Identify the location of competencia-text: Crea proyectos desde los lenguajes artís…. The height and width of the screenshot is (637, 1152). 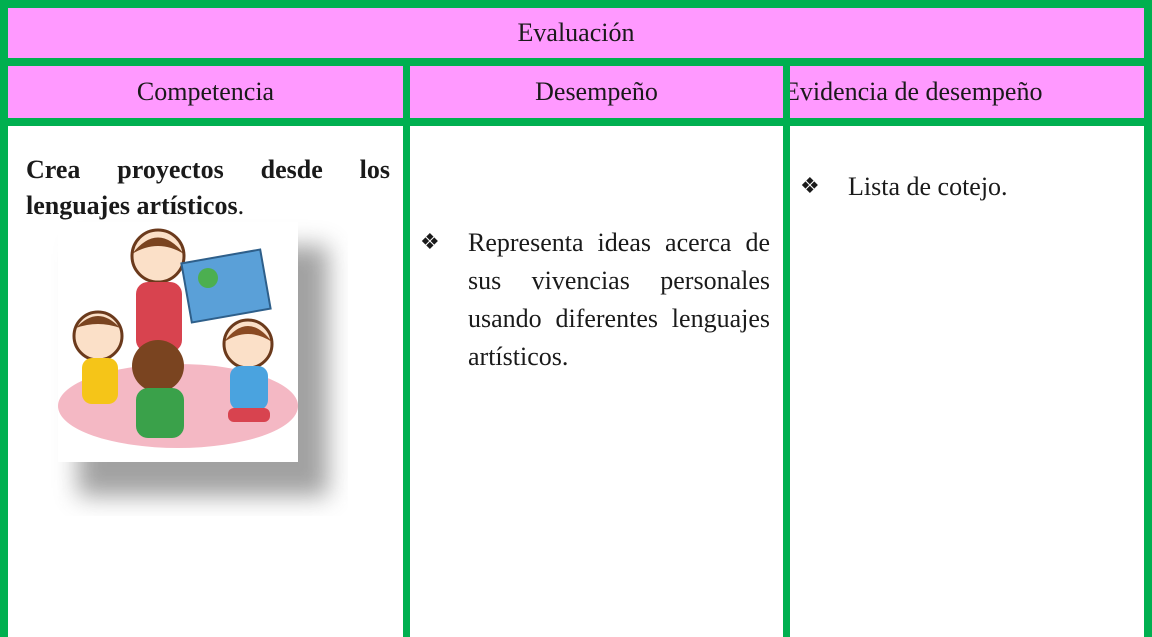
(208, 188).